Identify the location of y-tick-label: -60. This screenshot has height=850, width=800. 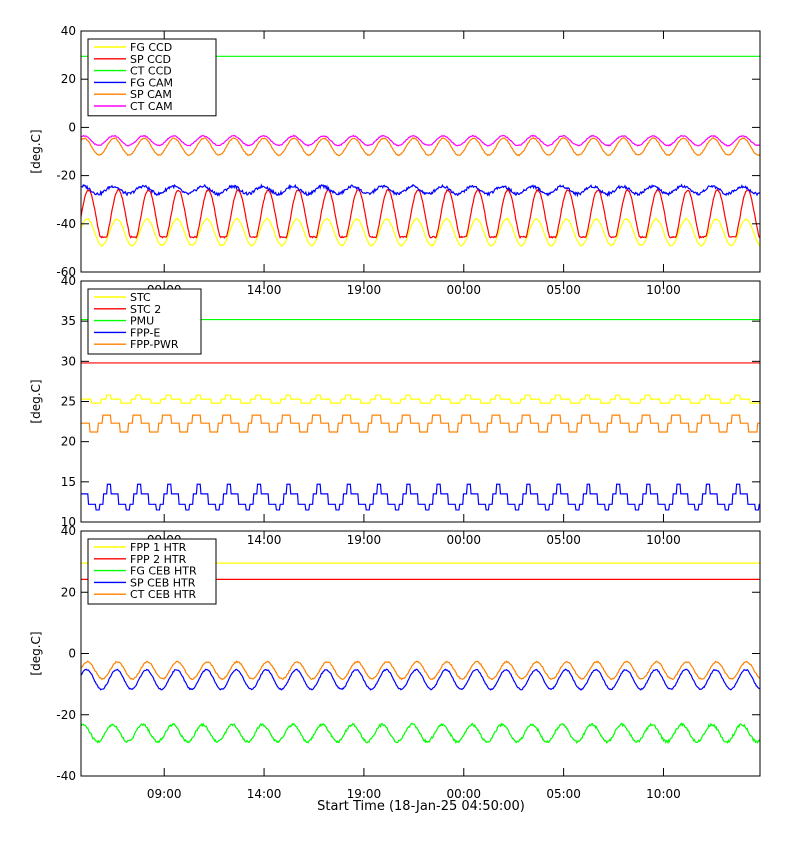
(66, 272).